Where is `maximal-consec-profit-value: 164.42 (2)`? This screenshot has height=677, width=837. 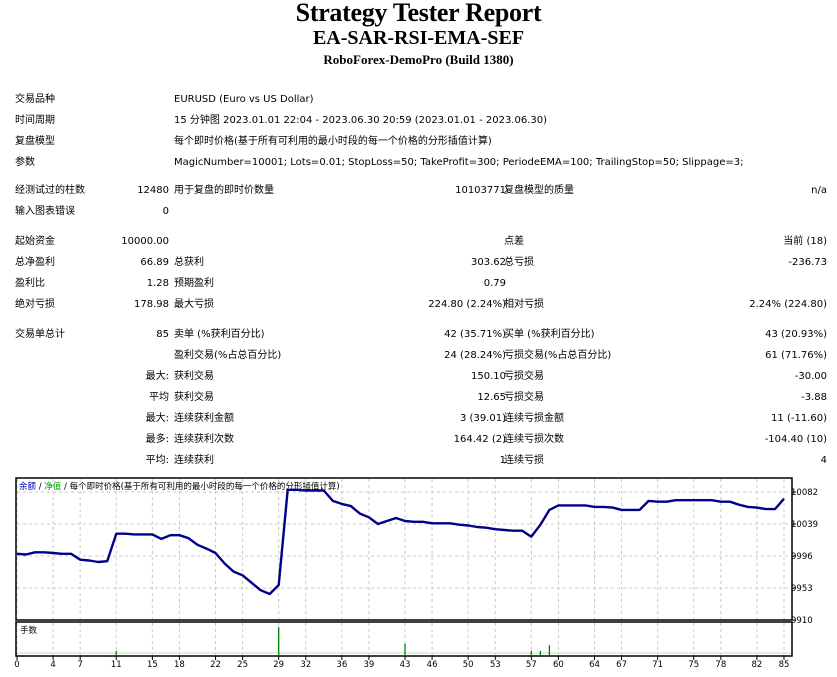
maximal-consec-profit-value: 164.42 (2) is located at coordinates (479, 439).